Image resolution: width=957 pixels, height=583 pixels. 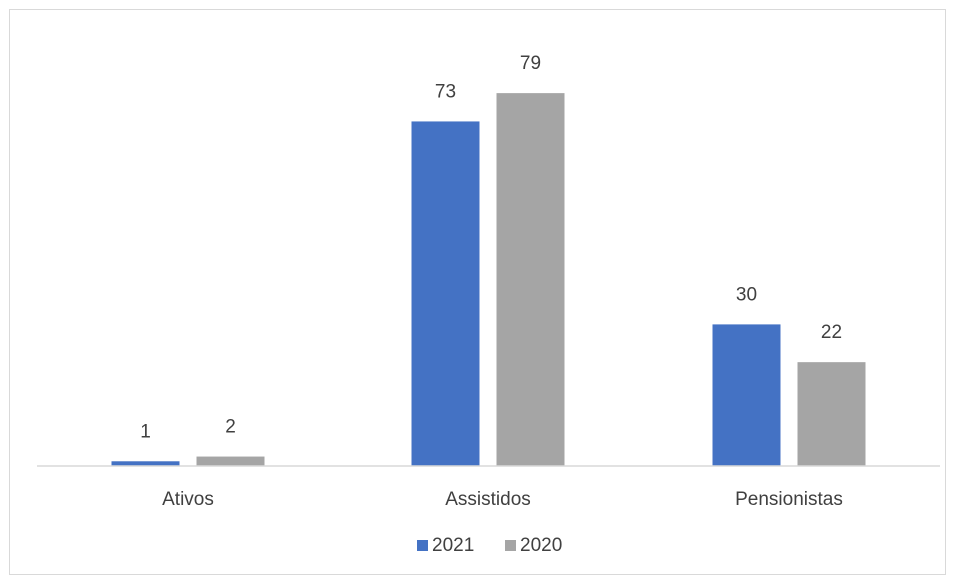 What do you see at coordinates (530, 280) in the screenshot?
I see `bar-assistidos-2020` at bounding box center [530, 280].